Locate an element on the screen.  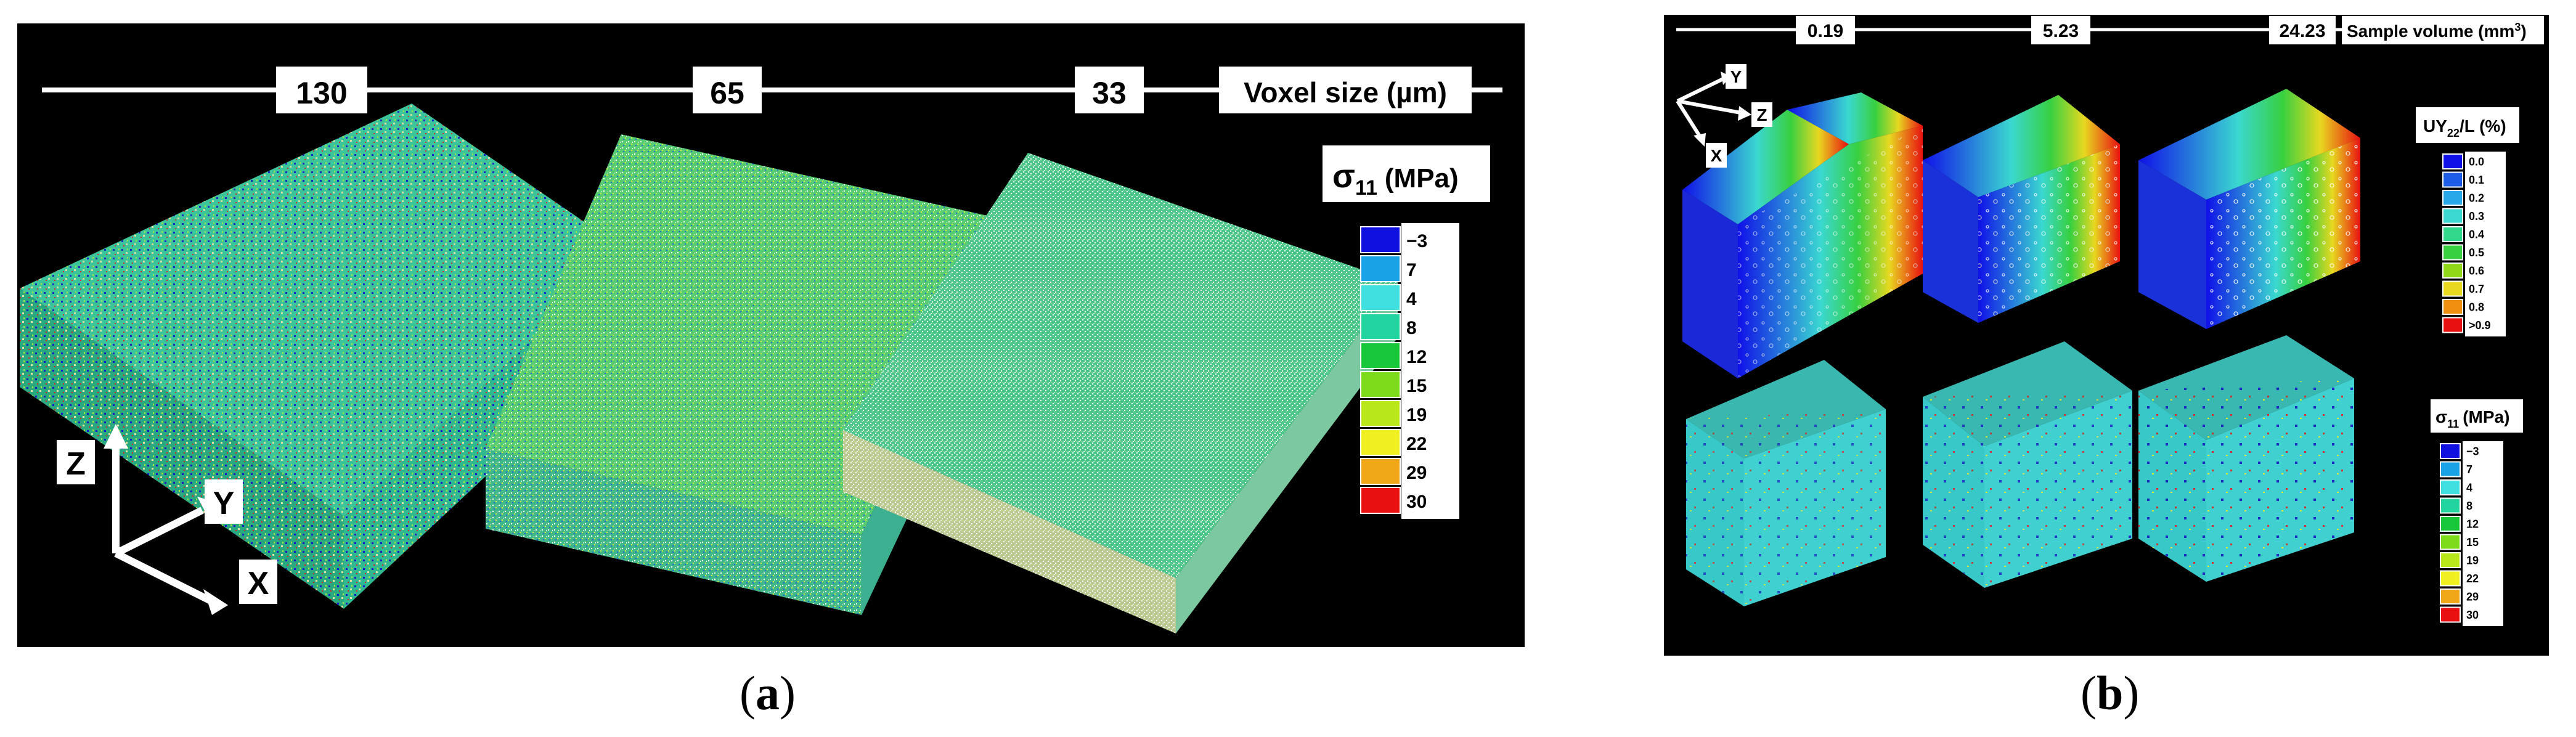
stress-legend-b-label: 22 is located at coordinates (2472, 578).